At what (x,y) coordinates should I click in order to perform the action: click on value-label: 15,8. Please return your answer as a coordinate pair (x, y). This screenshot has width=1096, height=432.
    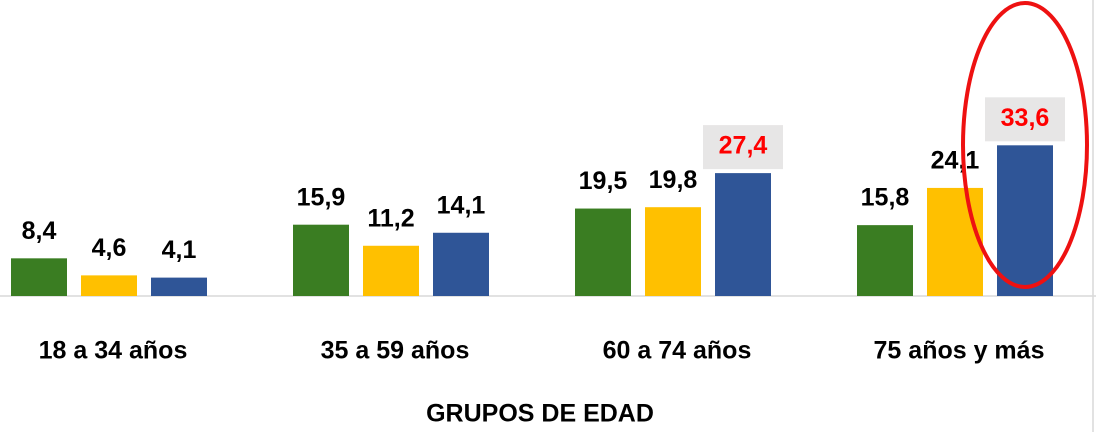
    Looking at the image, I should click on (885, 198).